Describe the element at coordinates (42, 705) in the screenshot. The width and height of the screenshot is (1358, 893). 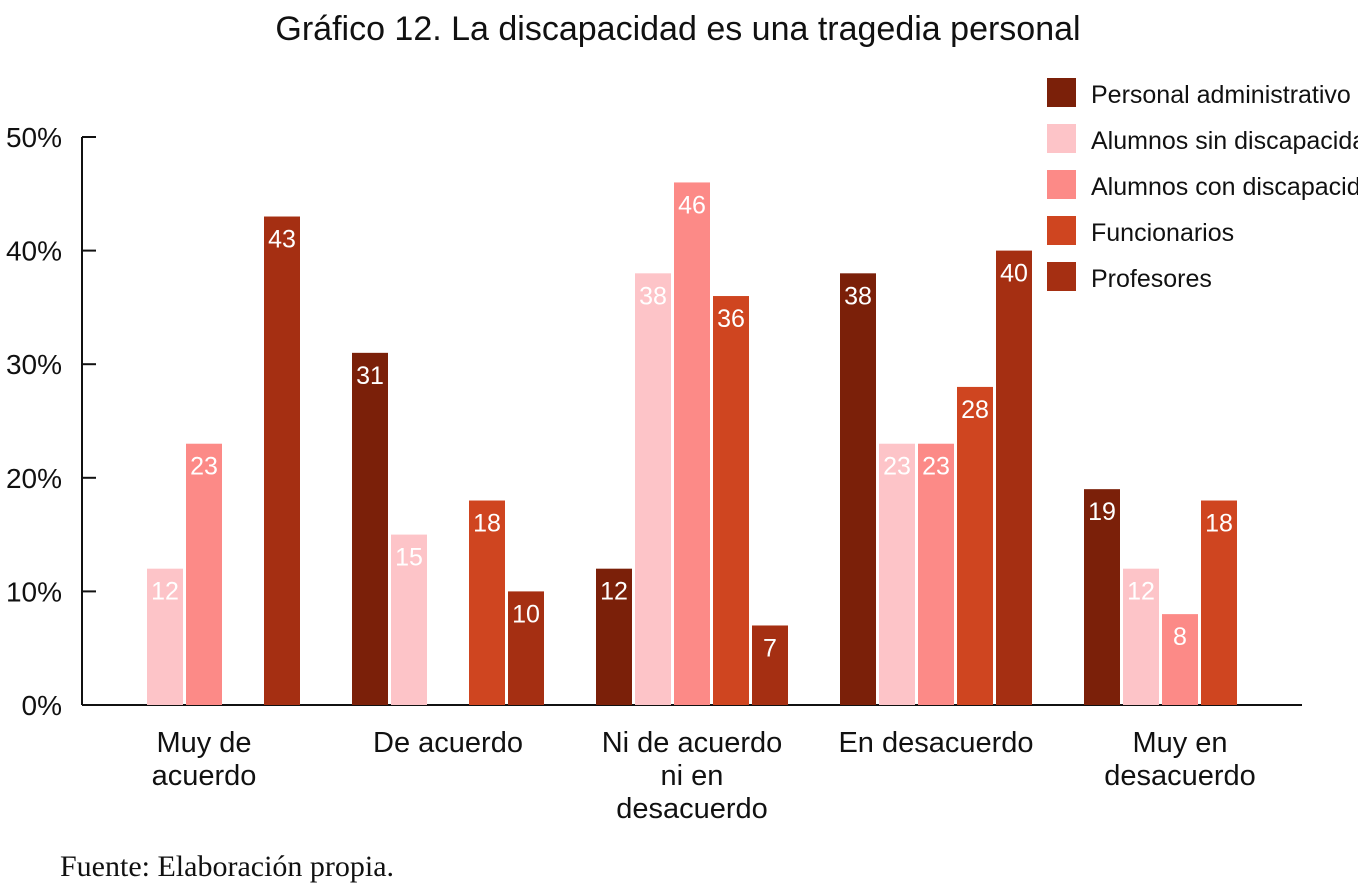
I see `y-tick-label: 0%` at that location.